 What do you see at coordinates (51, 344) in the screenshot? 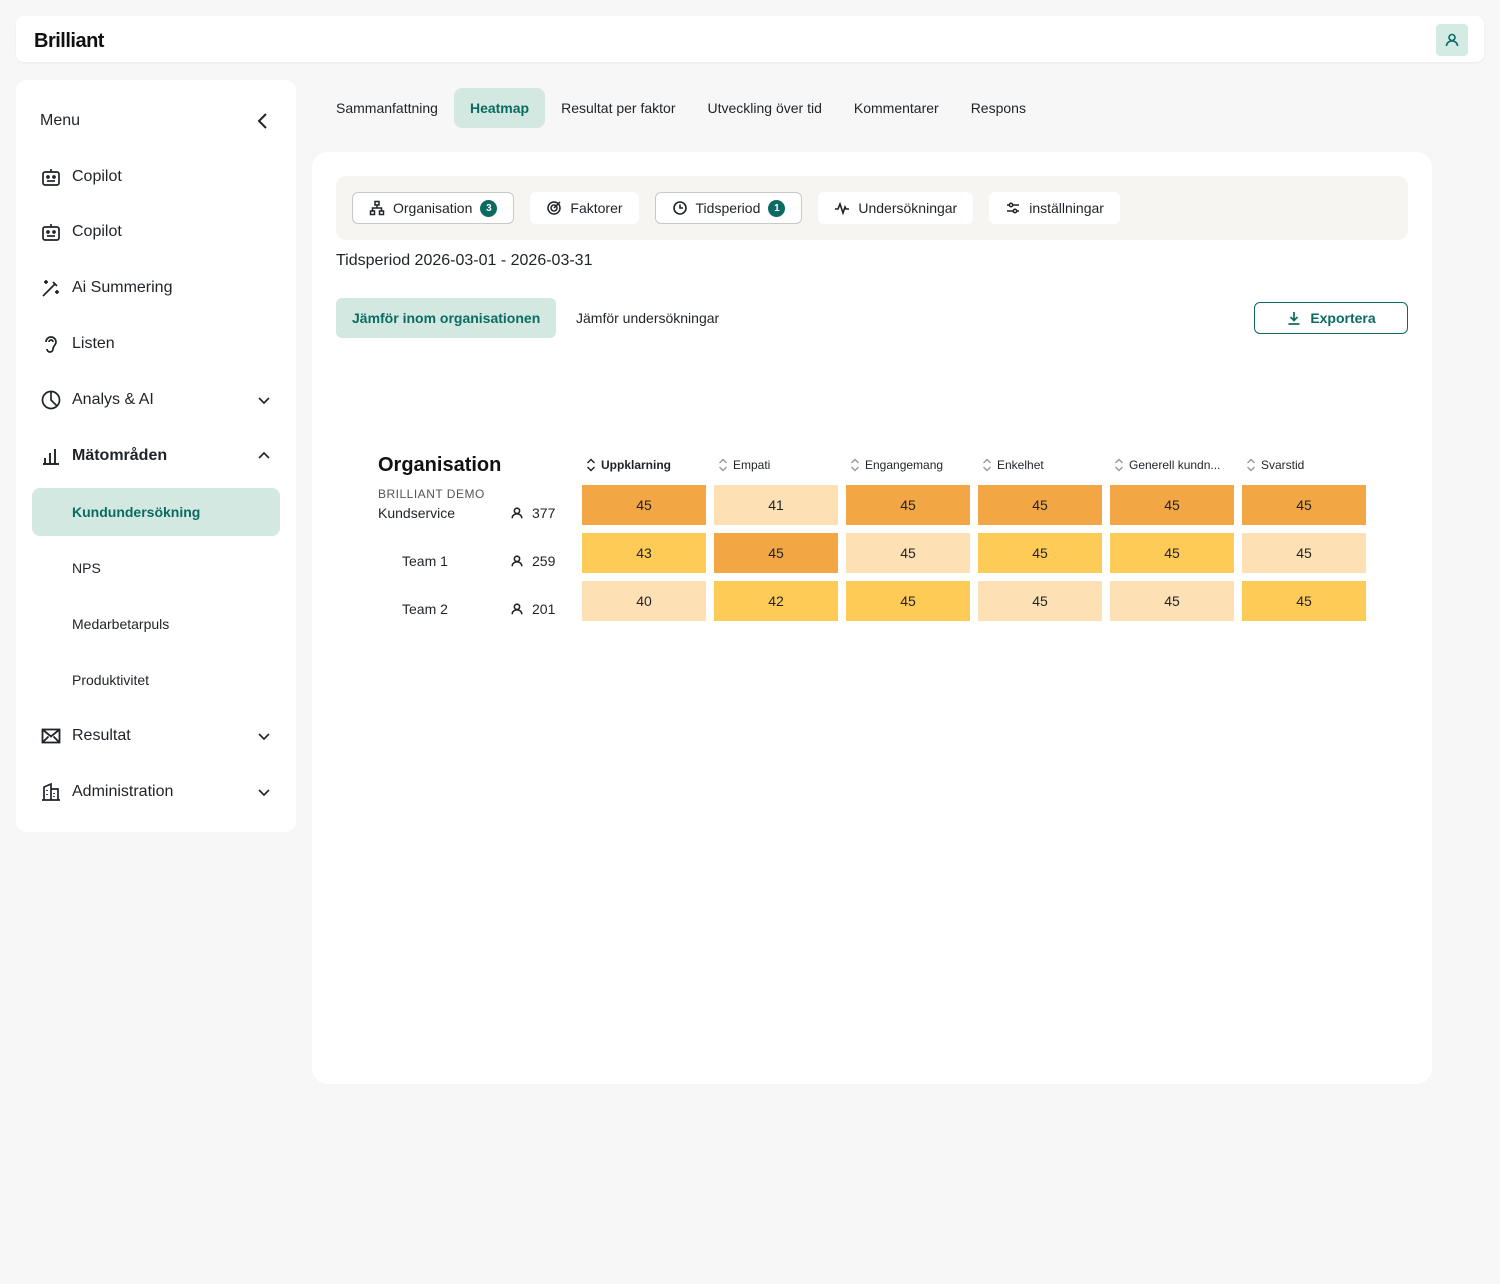
I see `ear-icon` at bounding box center [51, 344].